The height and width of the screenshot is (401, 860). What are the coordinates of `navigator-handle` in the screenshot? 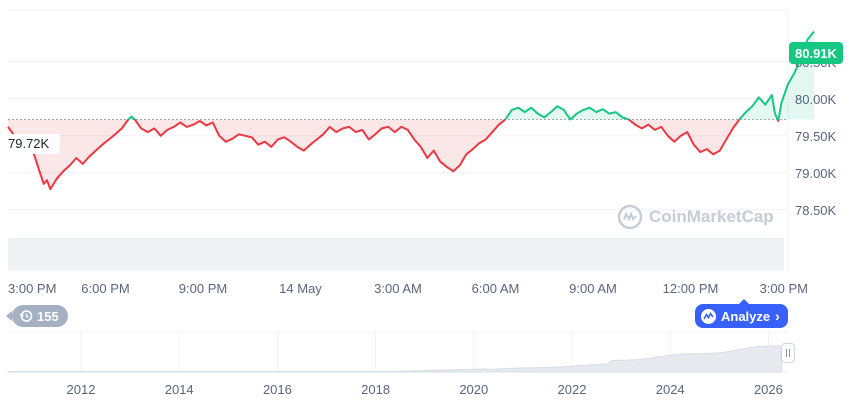 It's located at (788, 353).